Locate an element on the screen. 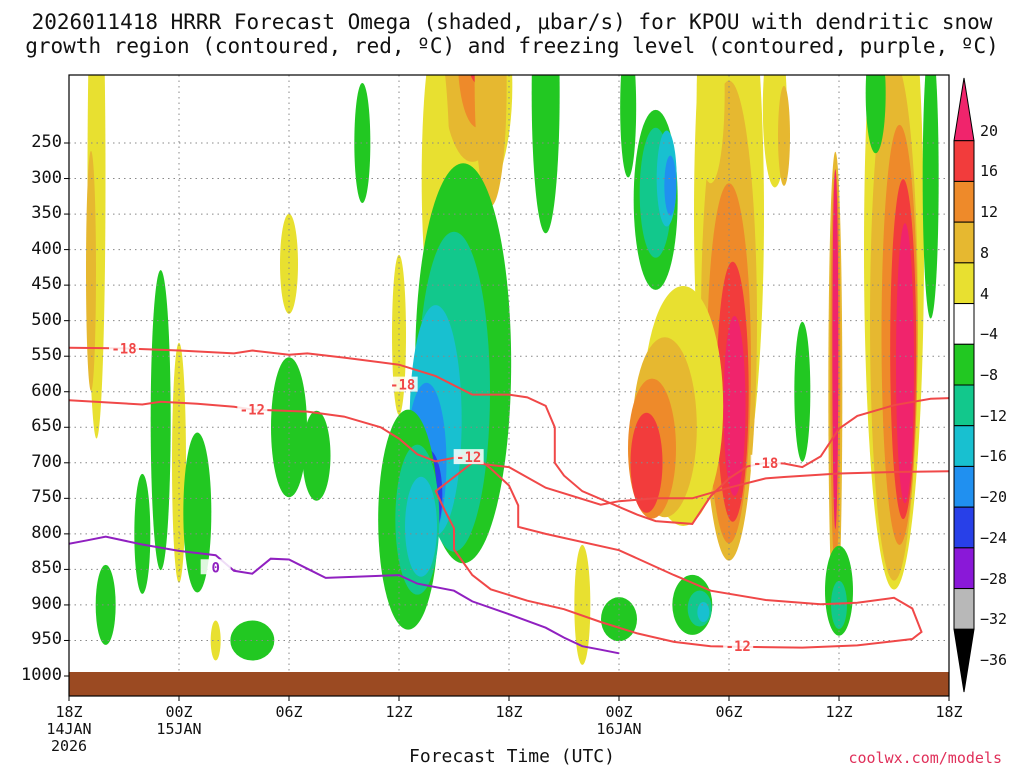 The height and width of the screenshot is (768, 1024). pressure-tick-label: 950 is located at coordinates (46, 639).